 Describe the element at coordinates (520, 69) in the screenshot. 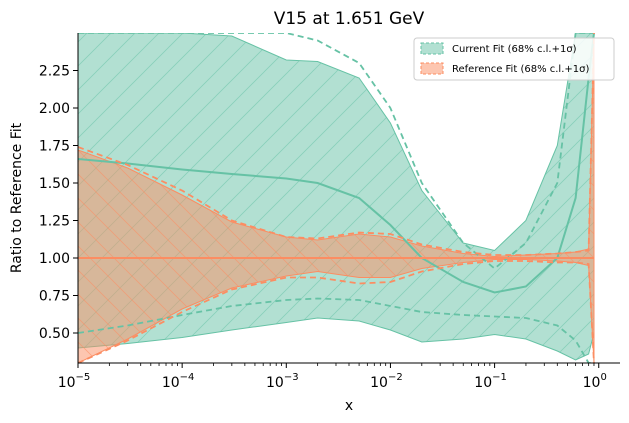

I see `legend-label-reference: Reference Fit (68% c.l.+1σ)` at that location.